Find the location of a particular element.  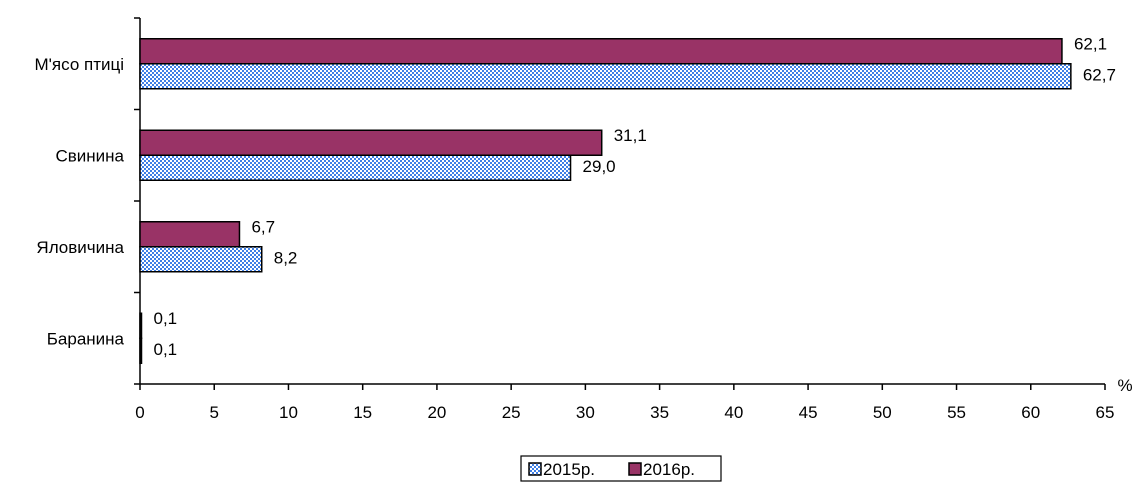

x-tick-label: 55 is located at coordinates (956, 412).